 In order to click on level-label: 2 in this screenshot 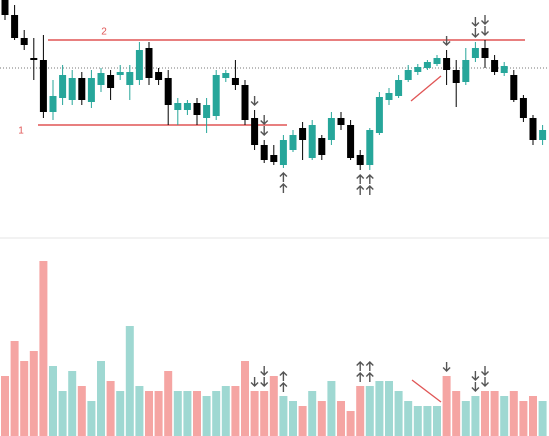, I will do `click(104, 32)`.